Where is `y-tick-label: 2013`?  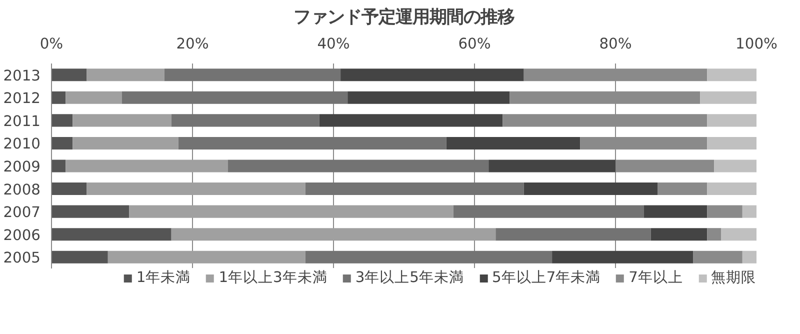
y-tick-label: 2013 is located at coordinates (22, 75).